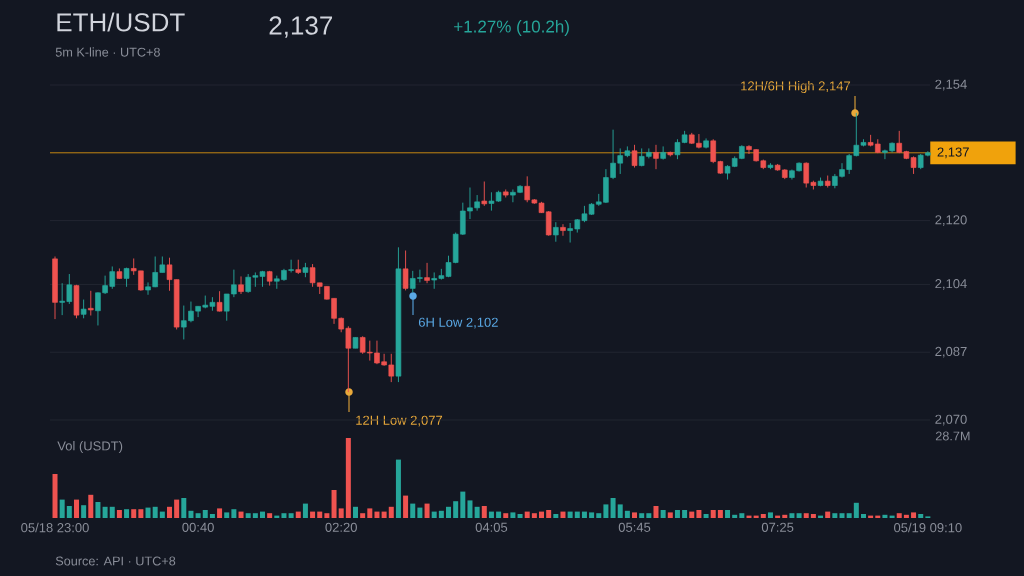 The image size is (1024, 576). I want to click on ref-line-label: 2,137, so click(953, 153).